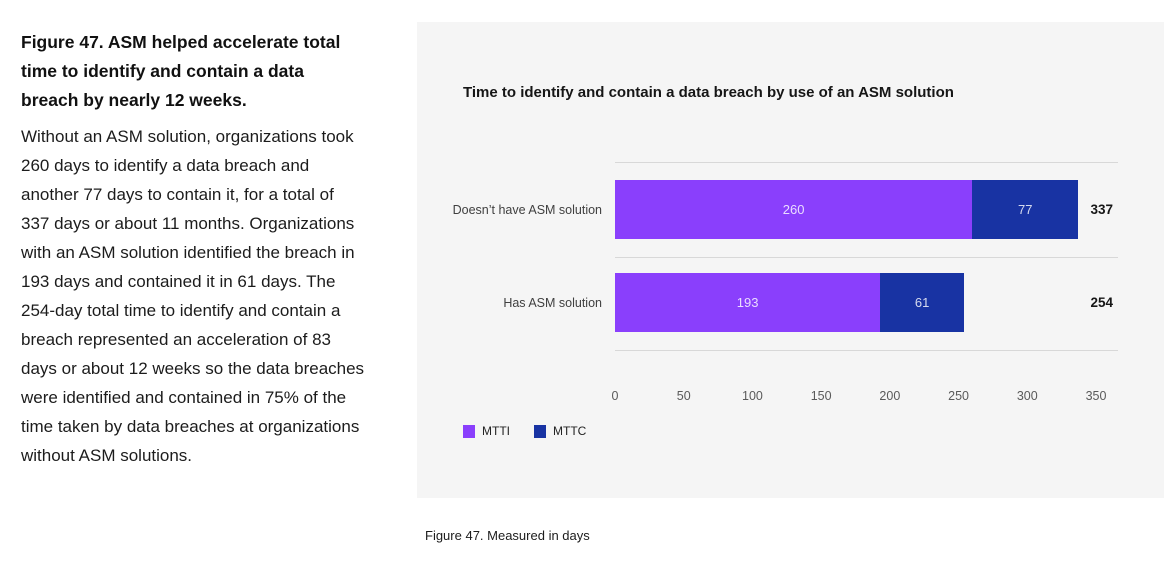  What do you see at coordinates (552, 302) in the screenshot?
I see `bar-row-label: Has ASM solution` at bounding box center [552, 302].